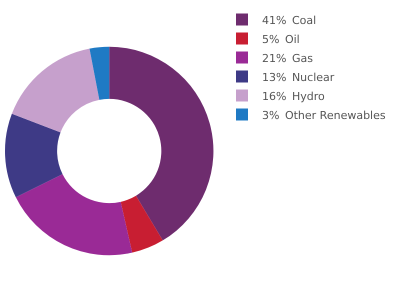 This screenshot has width=396, height=302. Describe the element at coordinates (293, 96) in the screenshot. I see `legend-label: 16% Hydro` at that location.